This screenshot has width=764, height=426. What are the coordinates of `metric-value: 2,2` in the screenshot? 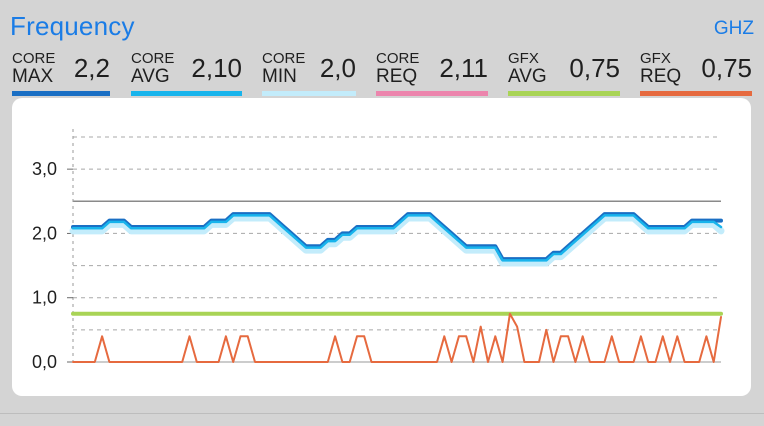 It's located at (91, 68).